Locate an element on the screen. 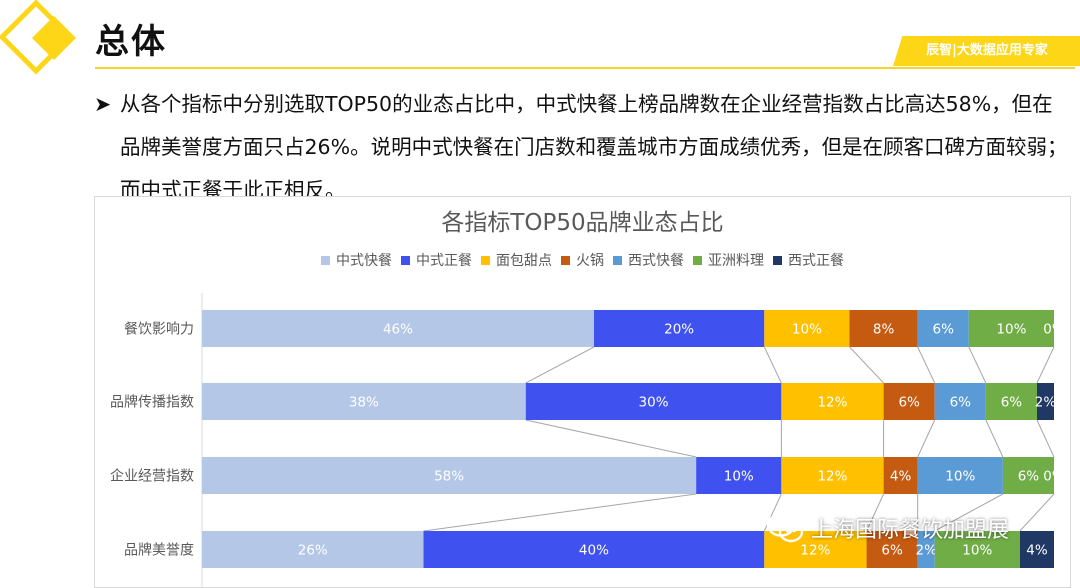 This screenshot has width=1080, height=588. legend-item: 亚洲料理 is located at coordinates (728, 260).